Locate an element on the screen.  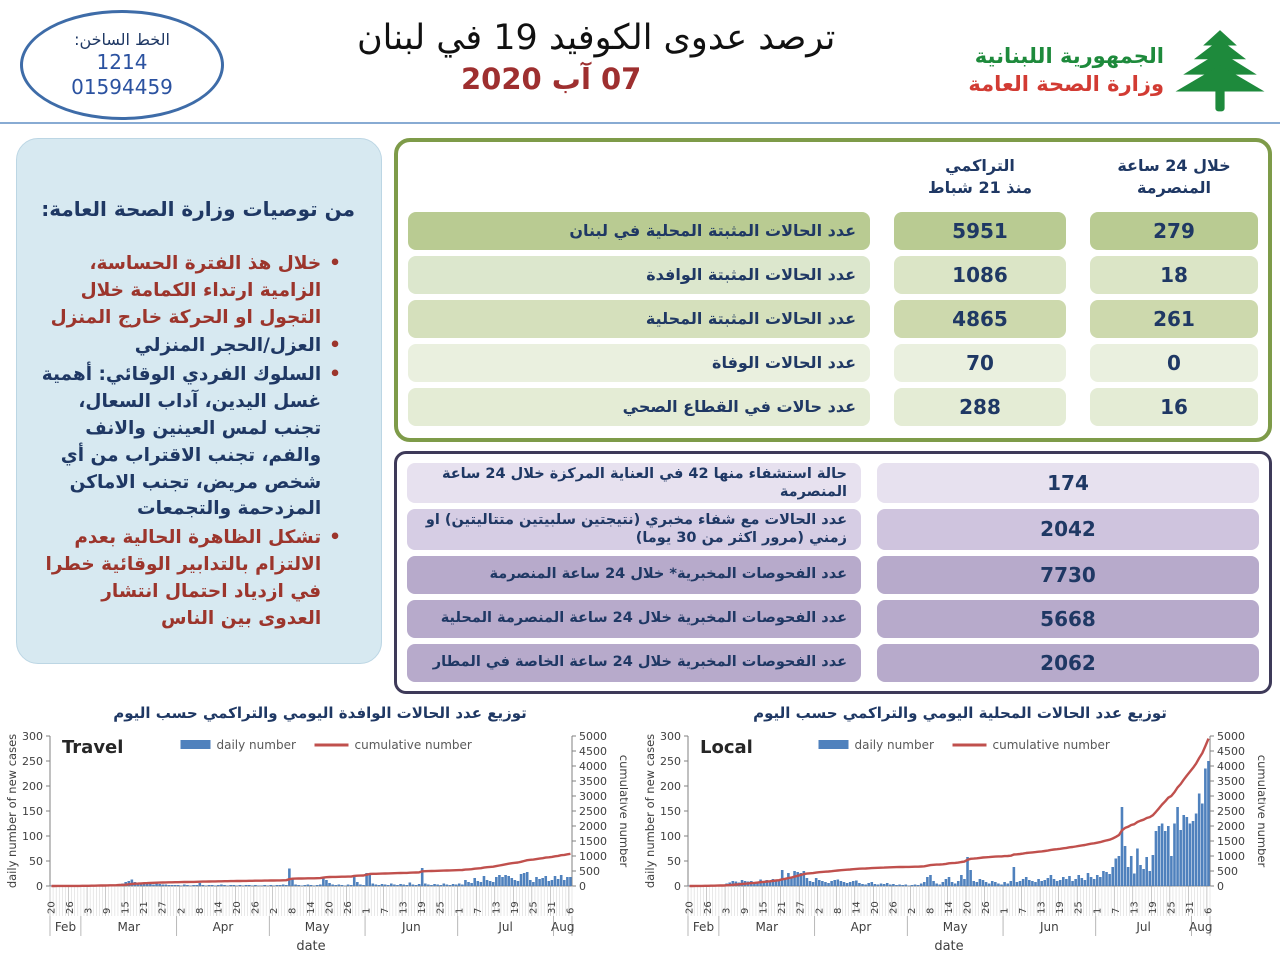
lab-value: 5668 is located at coordinates (1068, 618).